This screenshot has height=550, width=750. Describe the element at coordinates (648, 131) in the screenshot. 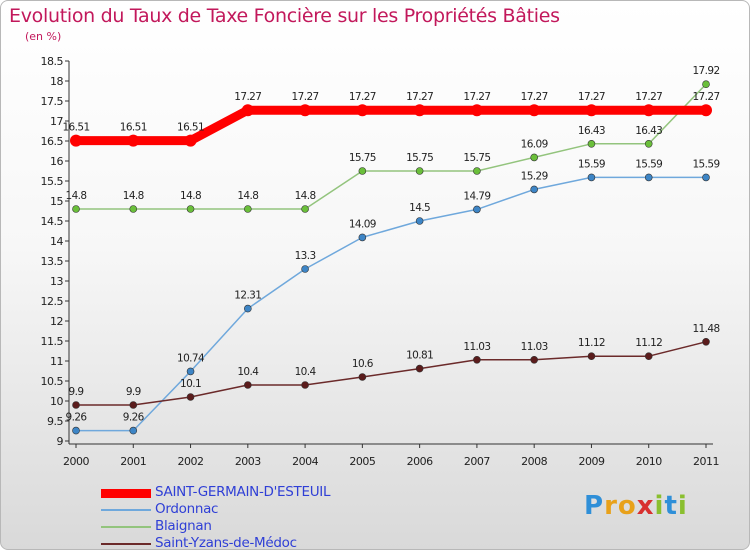

I see `data-label: 16.43` at that location.